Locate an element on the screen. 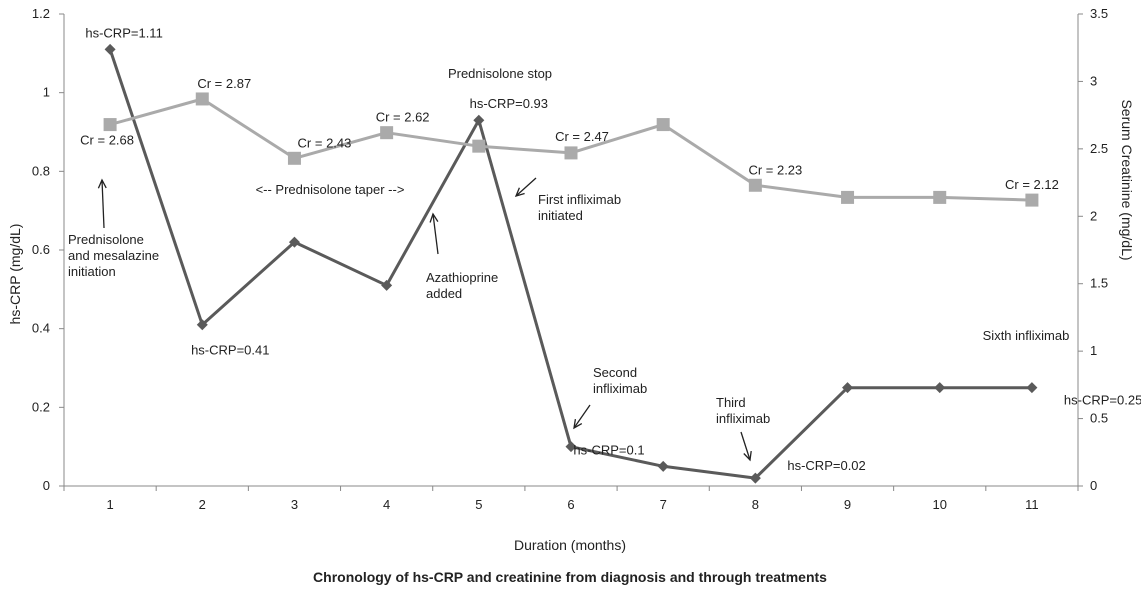 The height and width of the screenshot is (596, 1141). right-tick-label: 1 is located at coordinates (1093, 350).